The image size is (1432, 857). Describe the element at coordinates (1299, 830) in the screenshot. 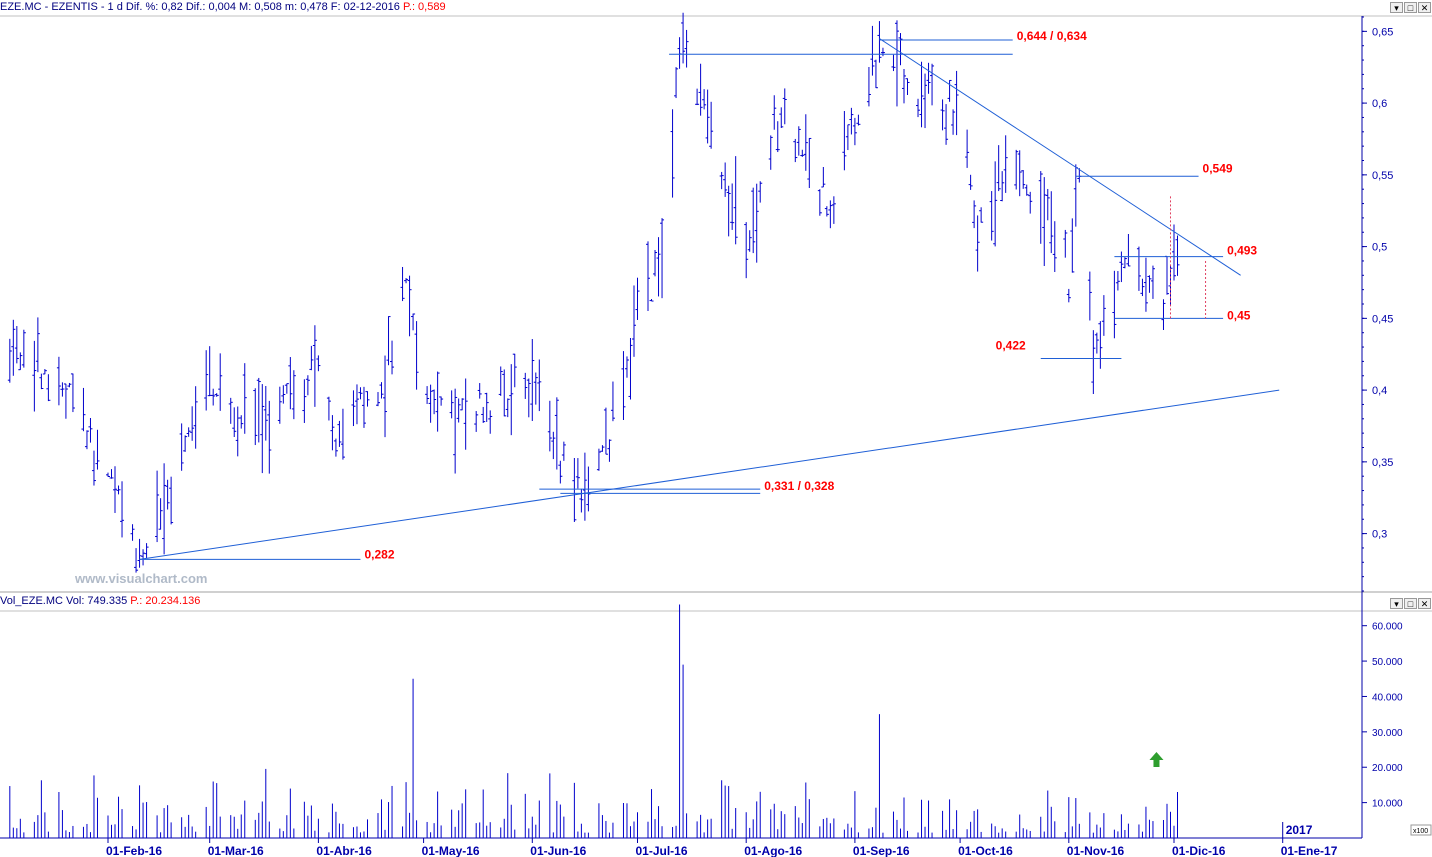

I see `year-label: 2017` at that location.